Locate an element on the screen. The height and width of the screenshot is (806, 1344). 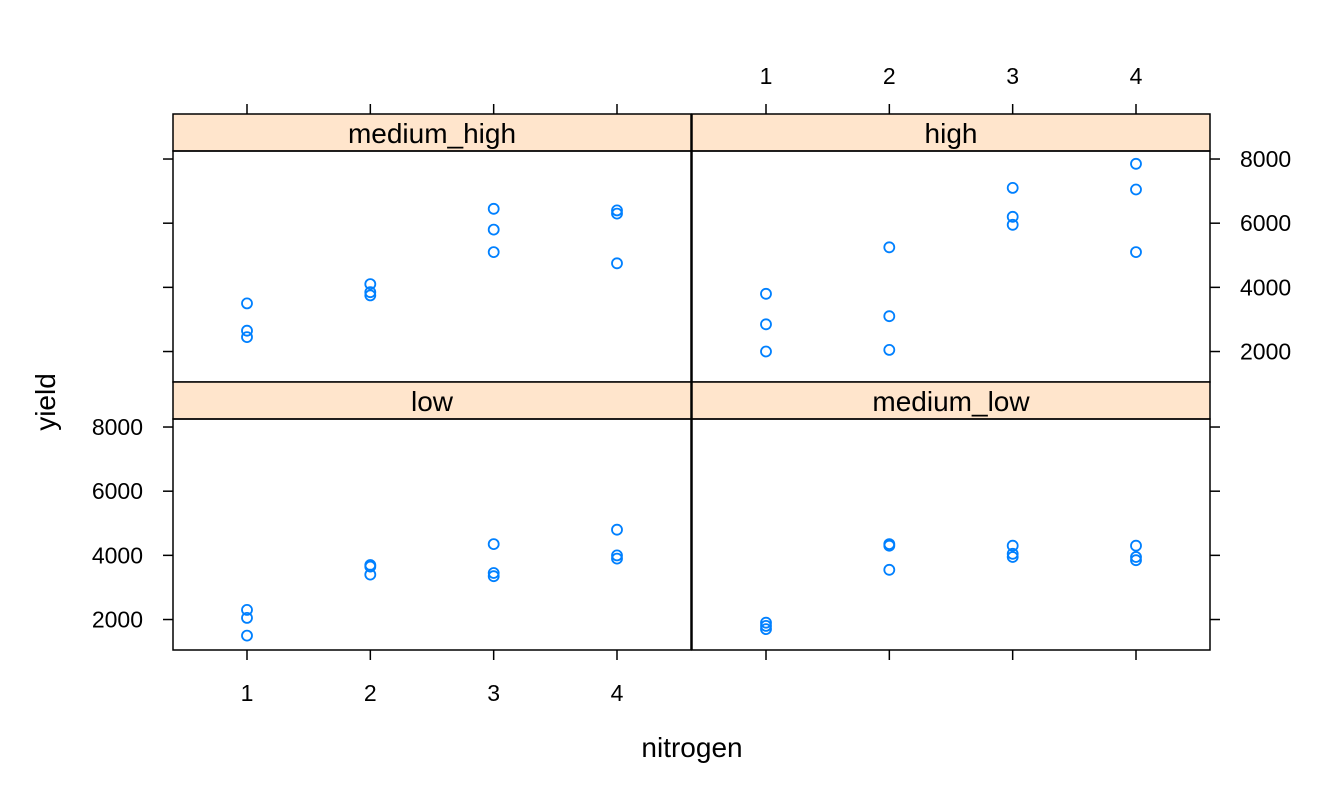
strip-label: low is located at coordinates (432, 401).